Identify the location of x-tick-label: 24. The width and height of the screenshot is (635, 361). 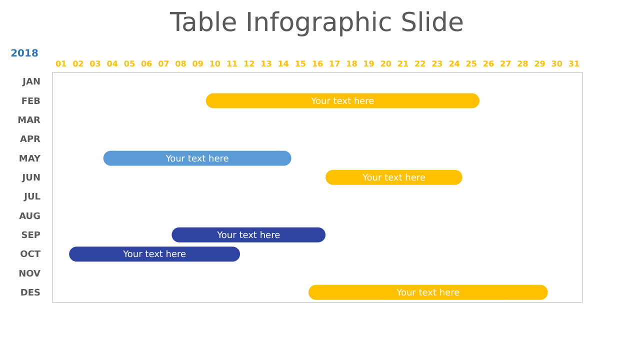
(454, 64).